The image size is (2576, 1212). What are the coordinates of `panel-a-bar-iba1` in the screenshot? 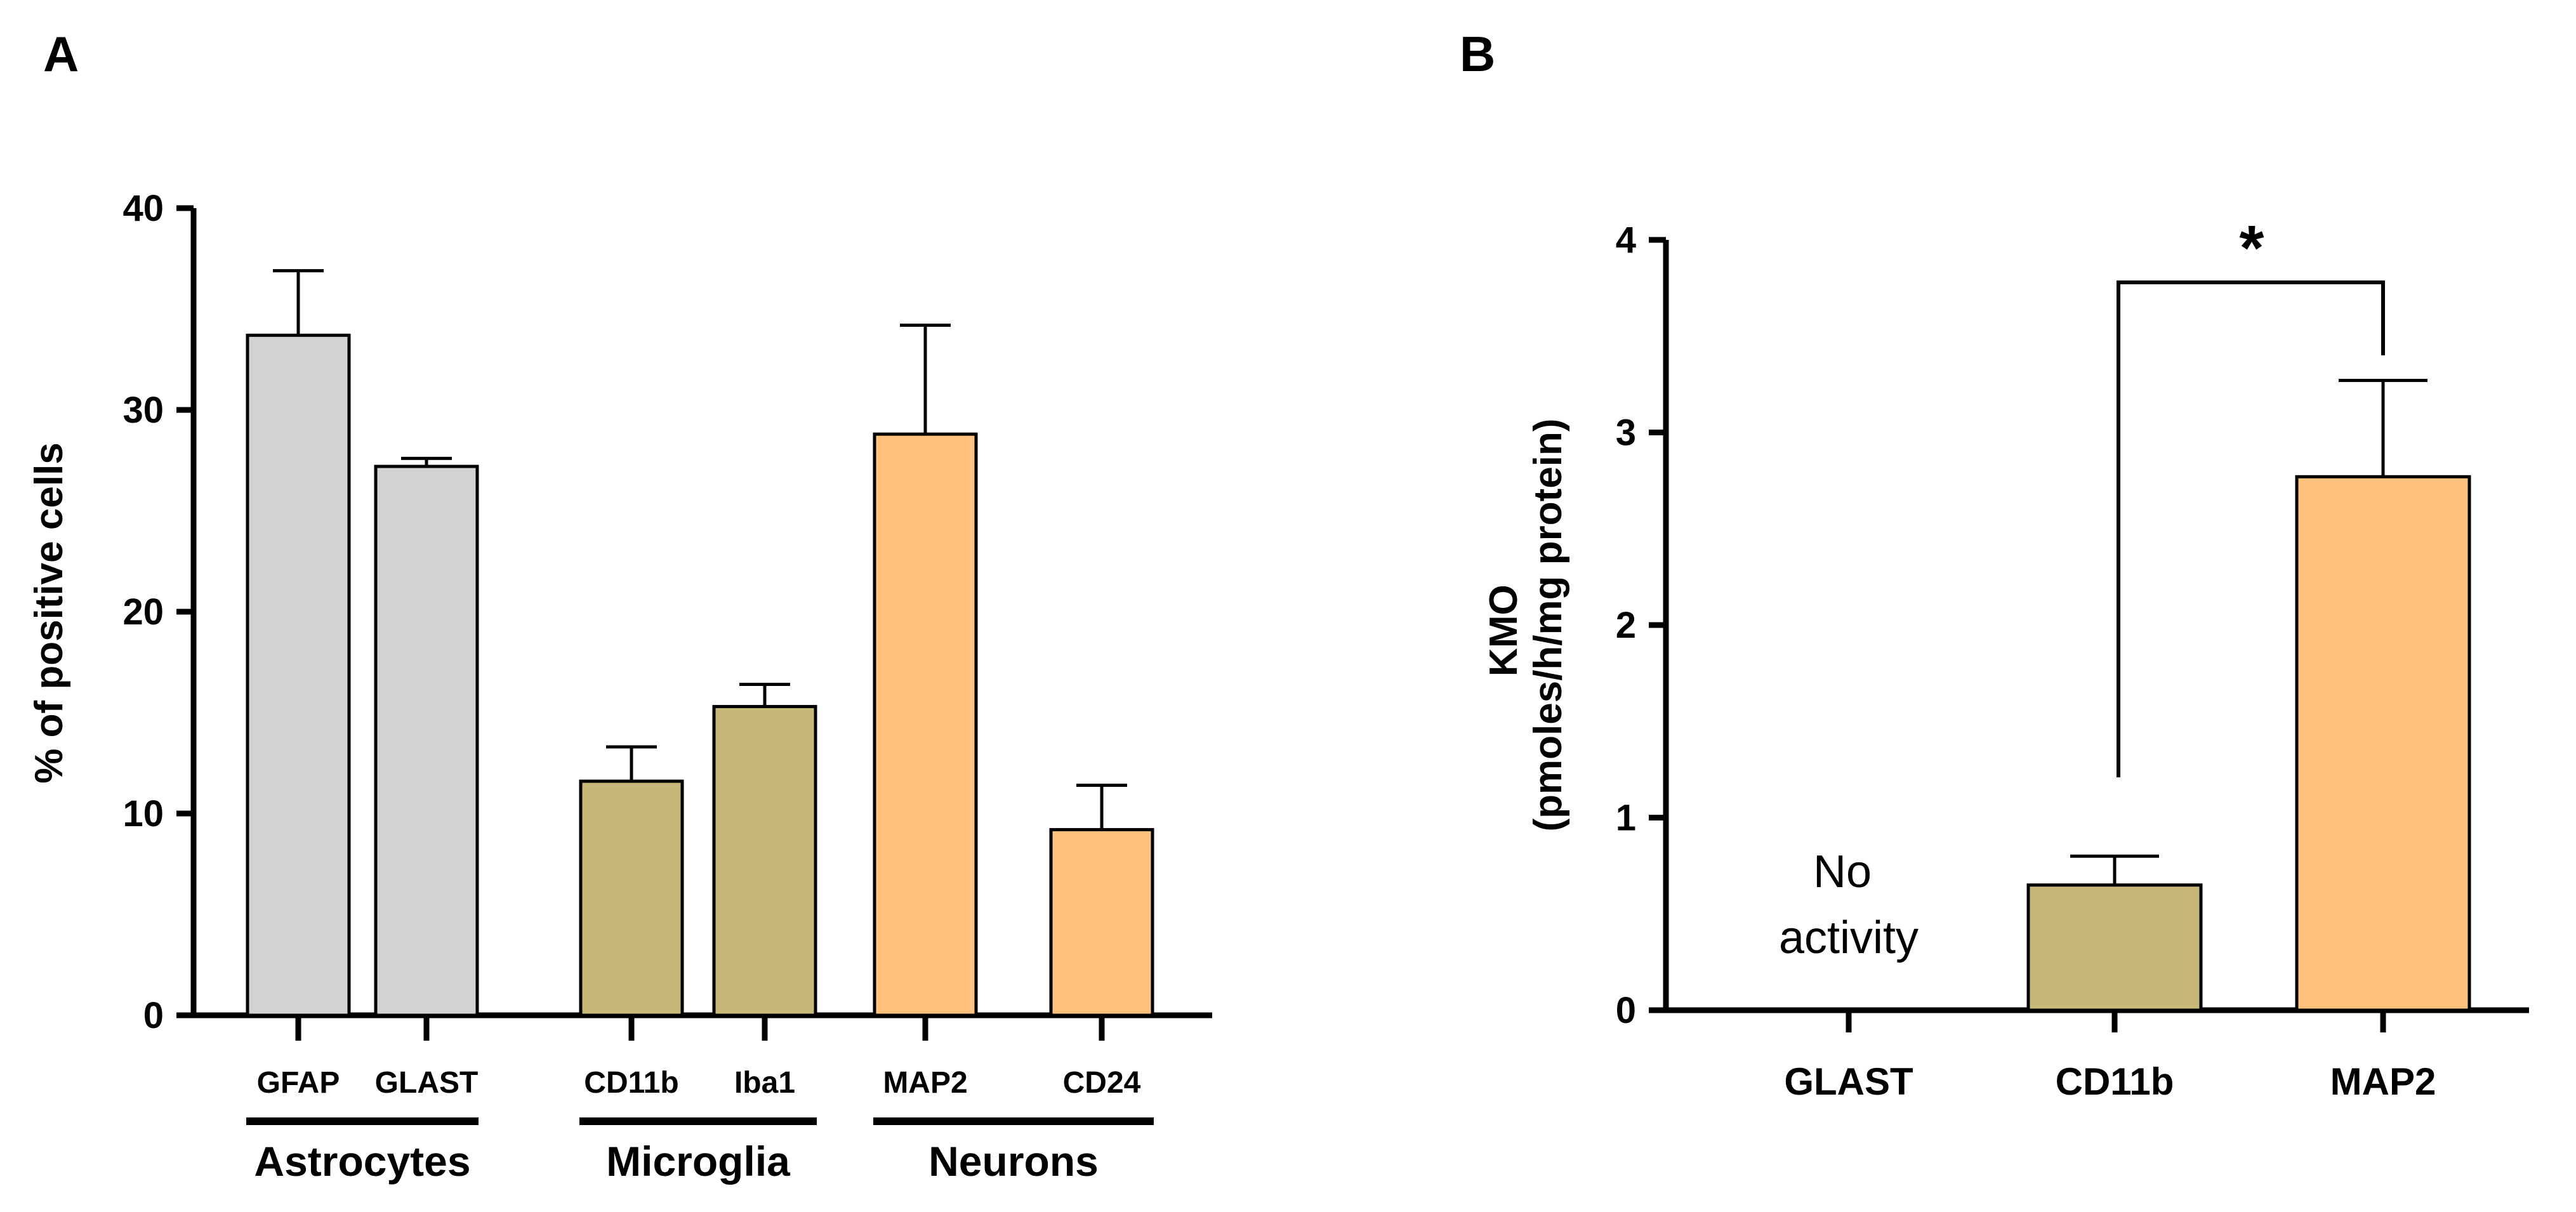 It's located at (764, 860).